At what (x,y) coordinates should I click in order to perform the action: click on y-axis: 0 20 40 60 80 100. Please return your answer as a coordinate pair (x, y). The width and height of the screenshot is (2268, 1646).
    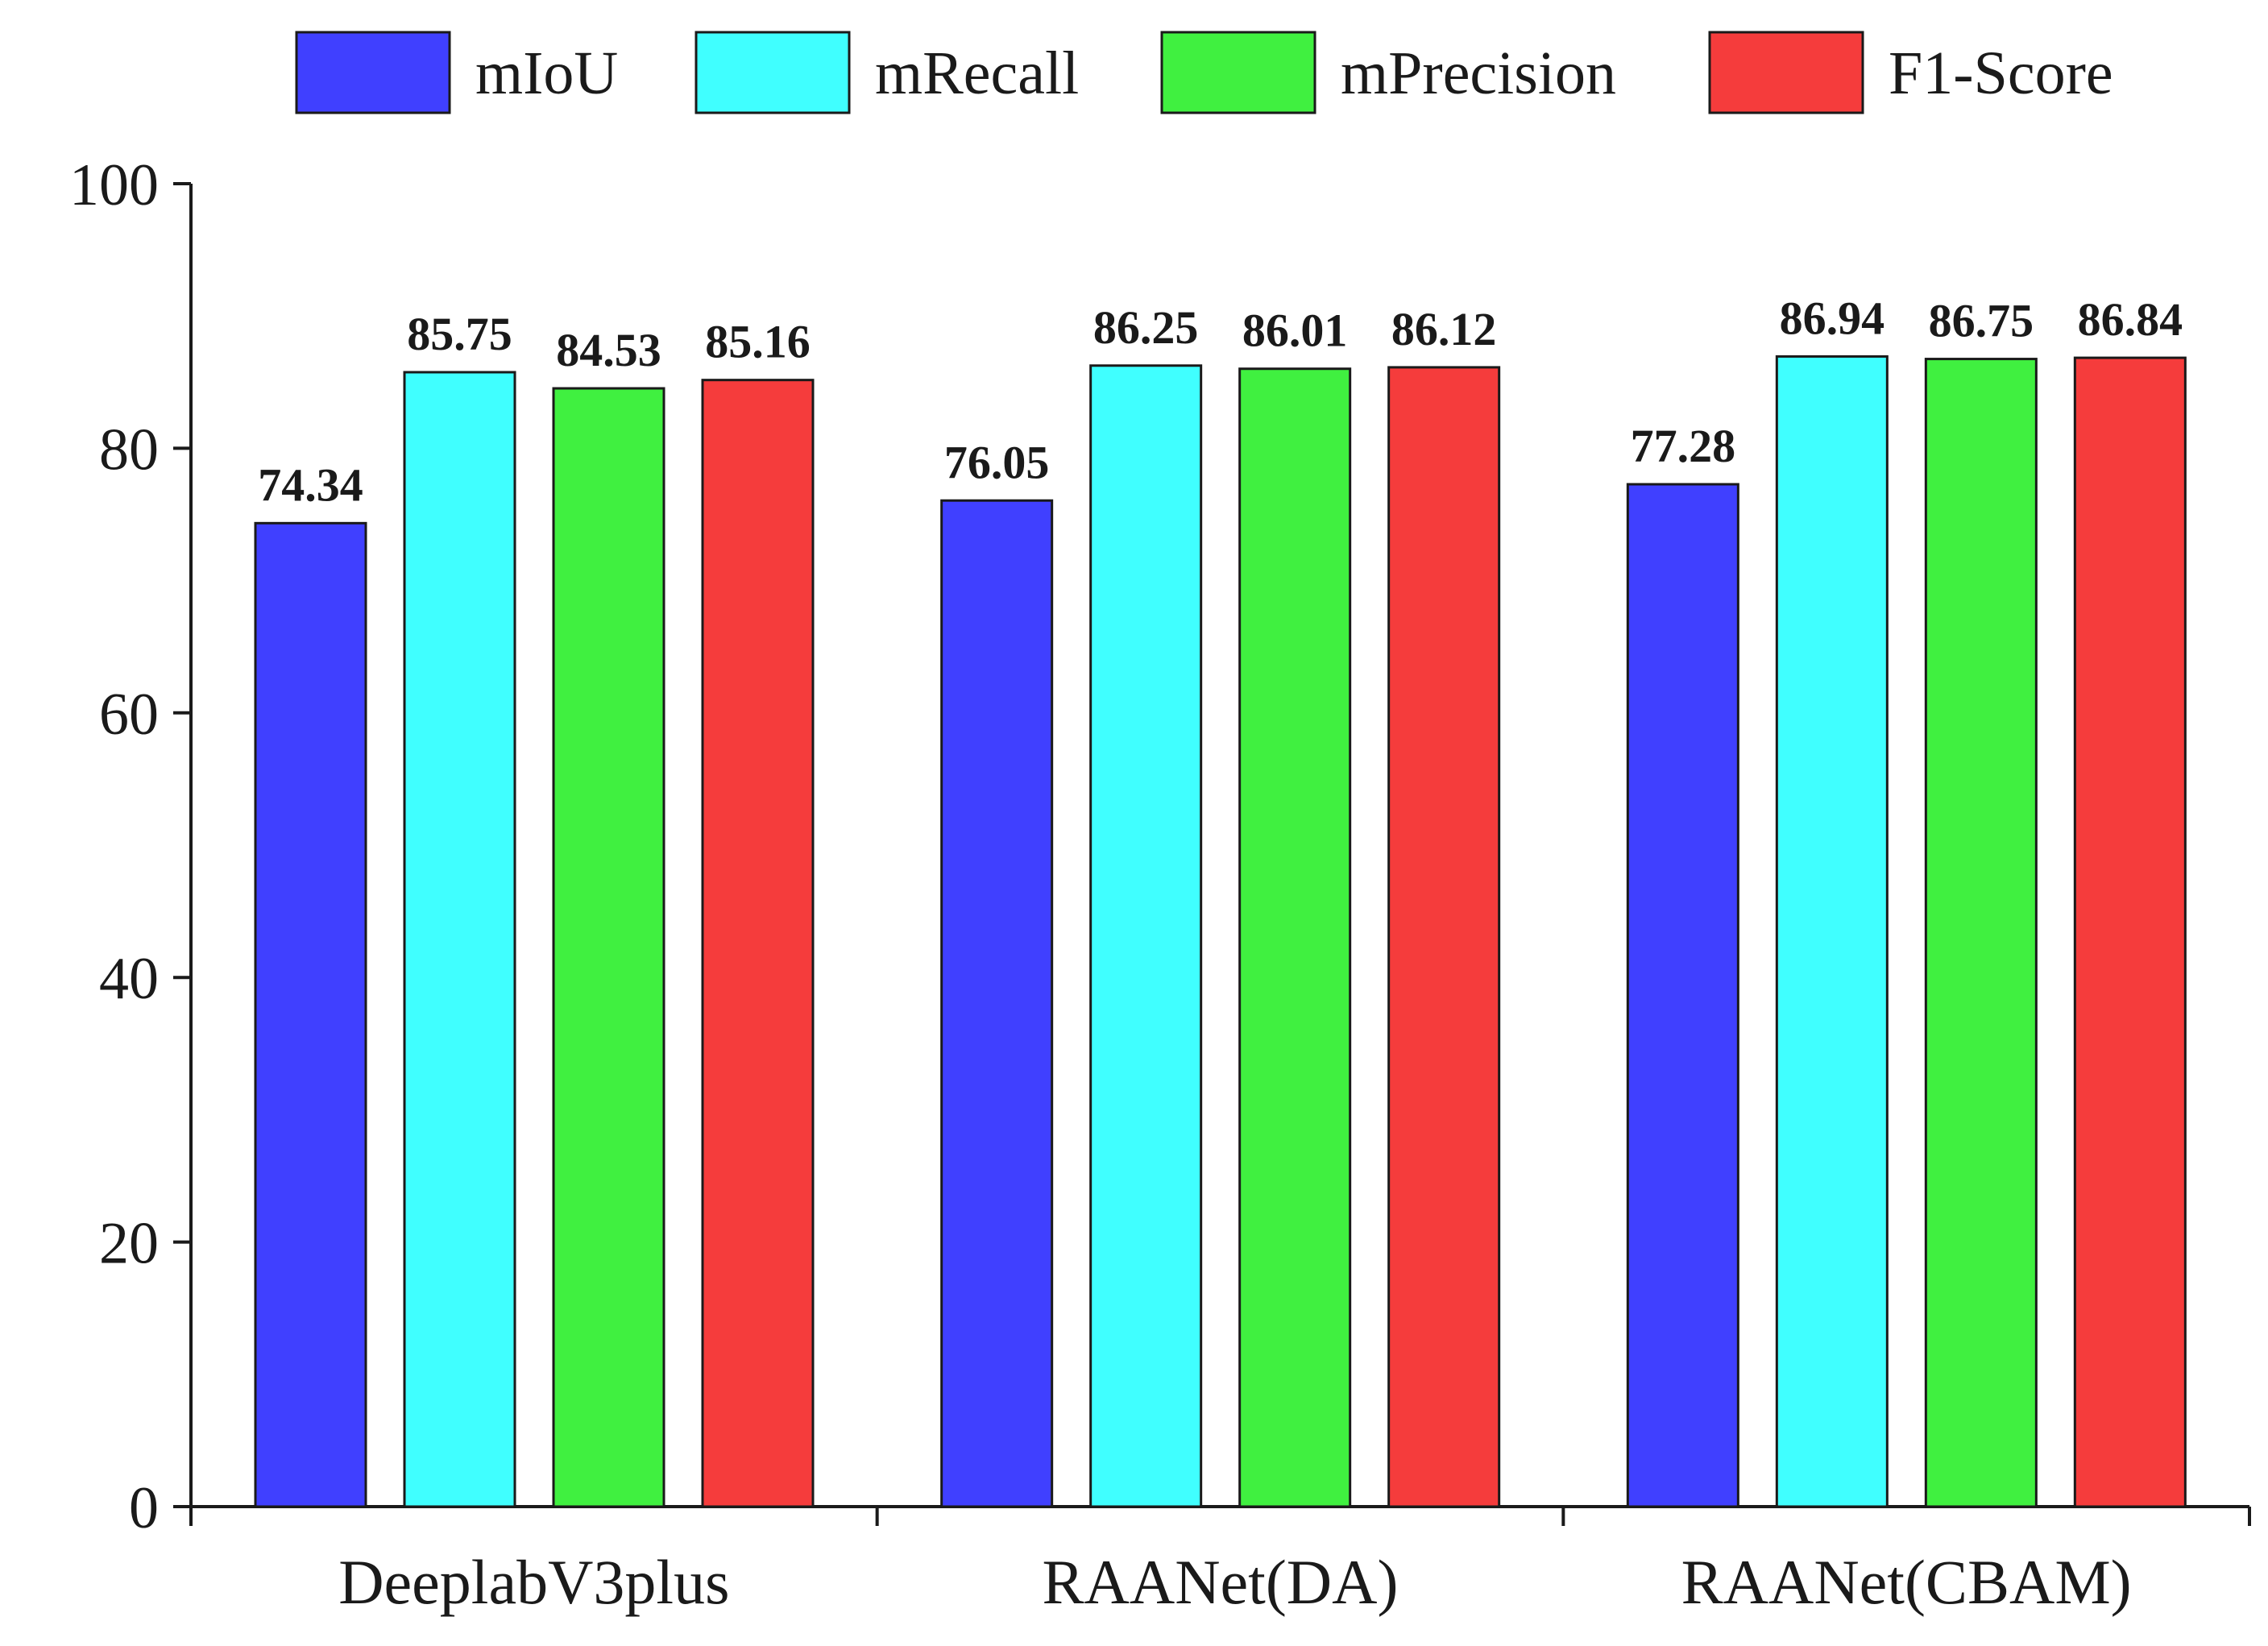
    Looking at the image, I should click on (131, 847).